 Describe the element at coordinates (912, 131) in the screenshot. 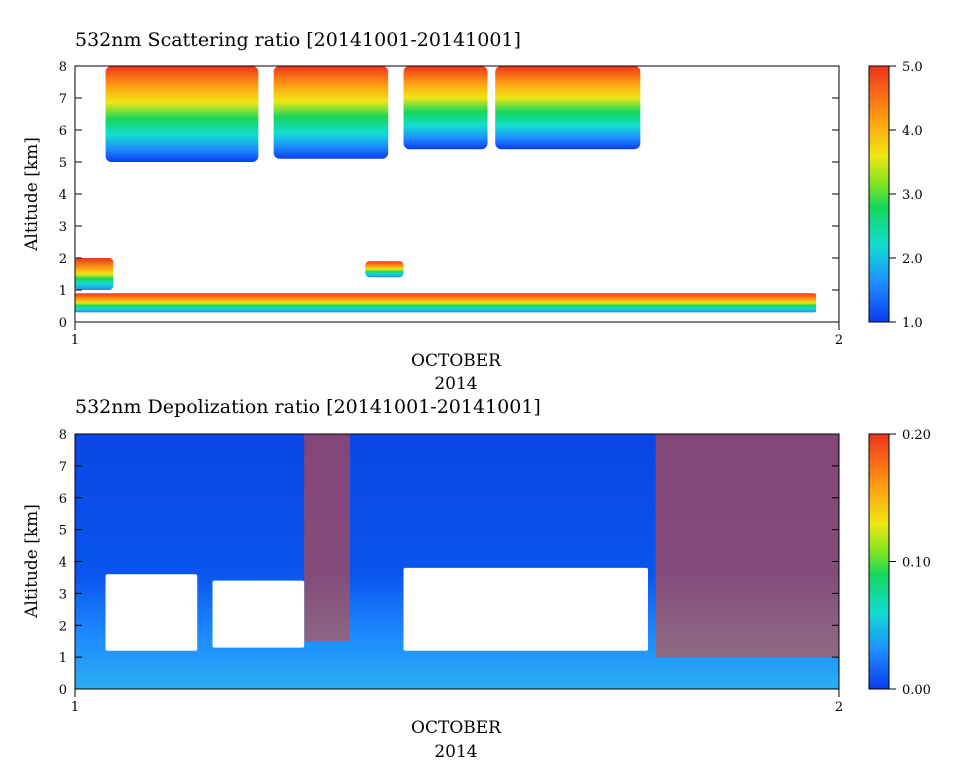

I see `colorbar-tick-label: 4.0` at that location.